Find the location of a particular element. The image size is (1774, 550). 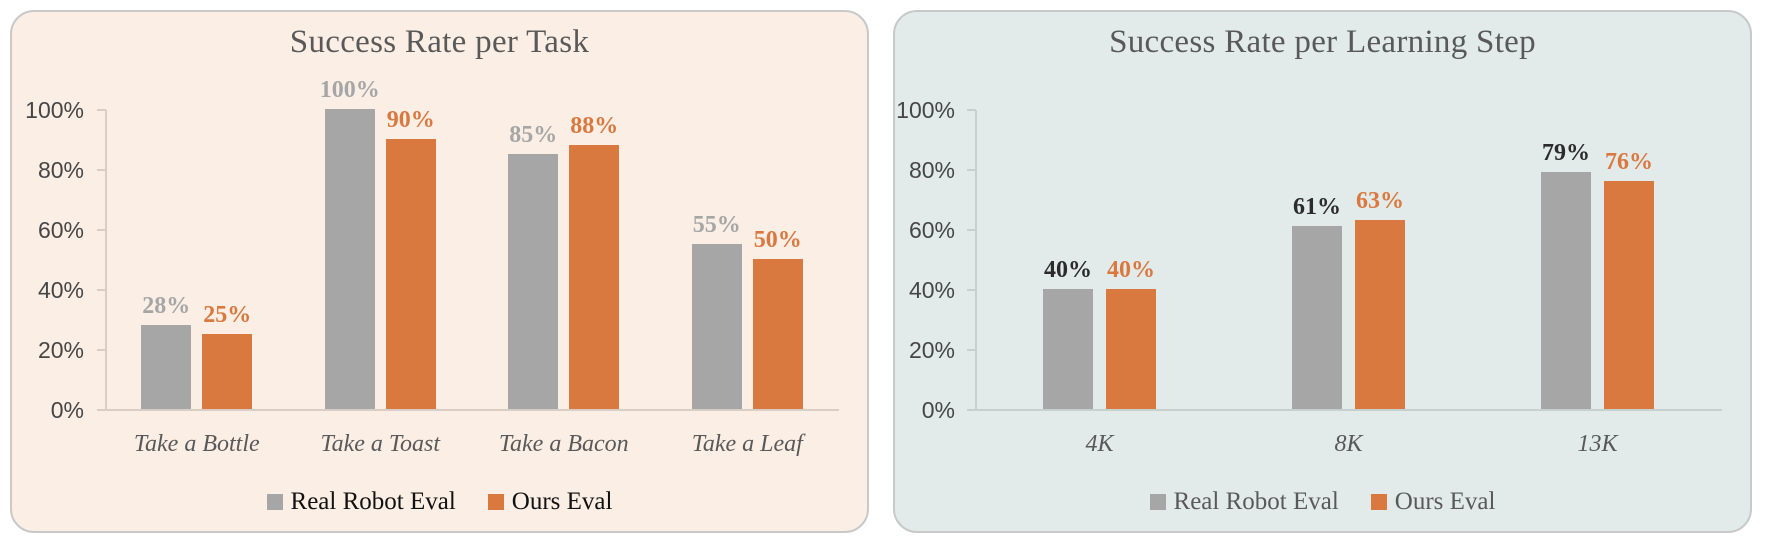

bar-group: 55% 50% Take a Leaf is located at coordinates (748, 283).